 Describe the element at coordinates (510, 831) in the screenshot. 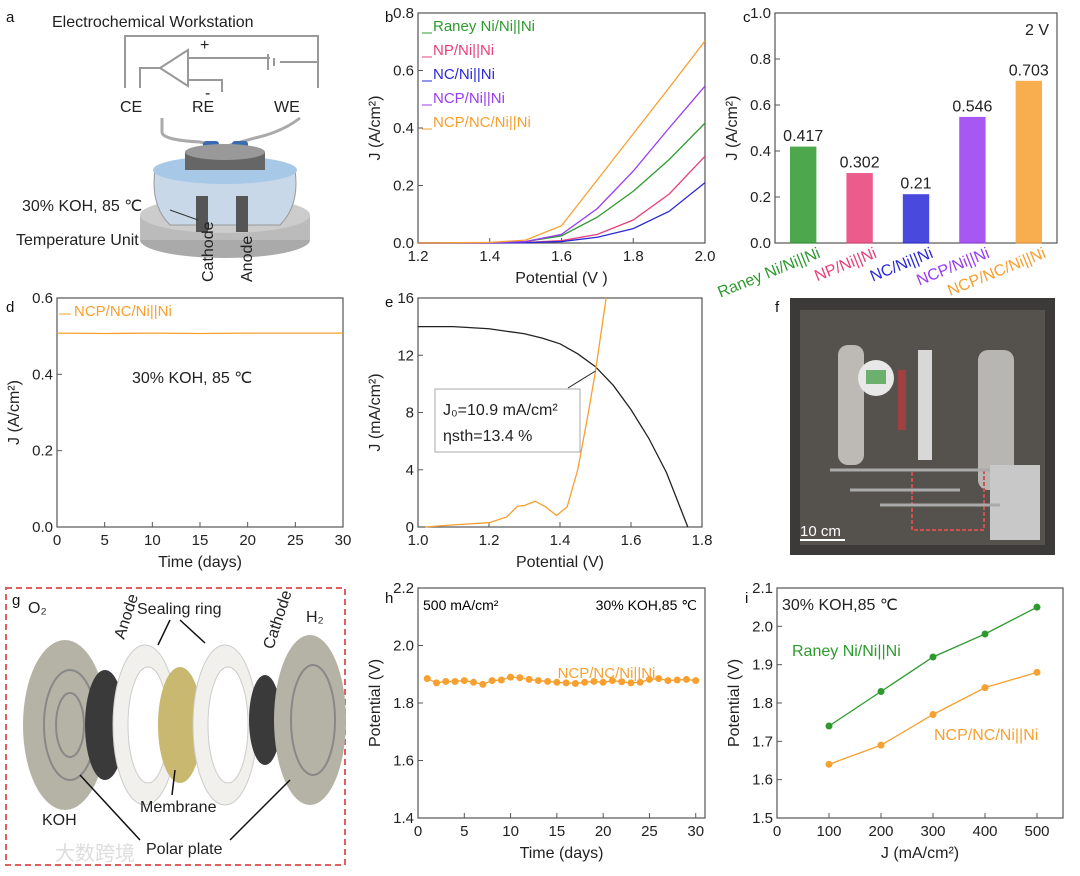

I see `x-tick-label: 10` at that location.